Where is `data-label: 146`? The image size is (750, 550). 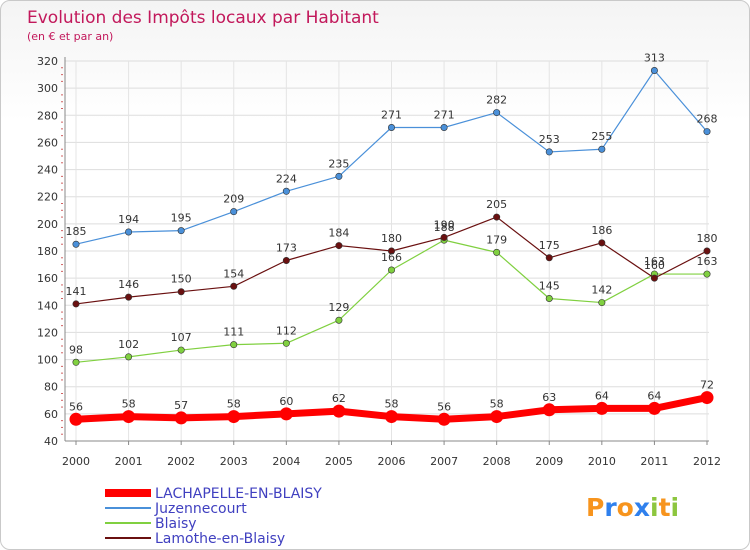 data-label: 146 is located at coordinates (128, 284).